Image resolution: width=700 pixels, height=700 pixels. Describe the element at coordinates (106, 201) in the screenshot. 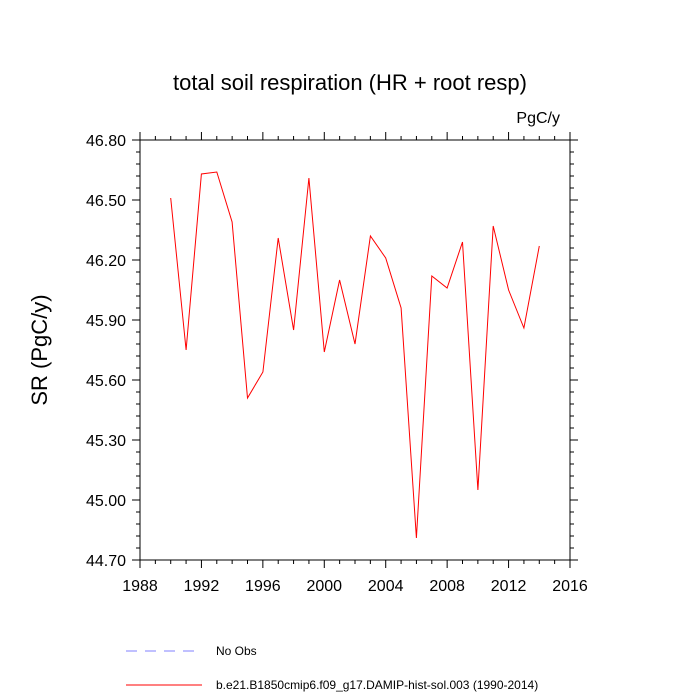

I see `y-tick-label: 46.50` at that location.